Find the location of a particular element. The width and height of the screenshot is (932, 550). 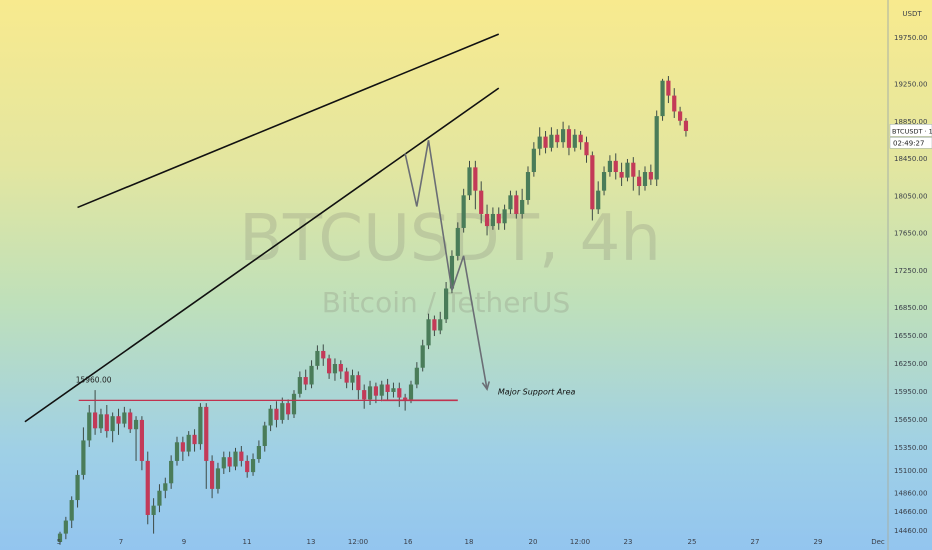

x-tick-label: 12:00 is located at coordinates (580, 542).